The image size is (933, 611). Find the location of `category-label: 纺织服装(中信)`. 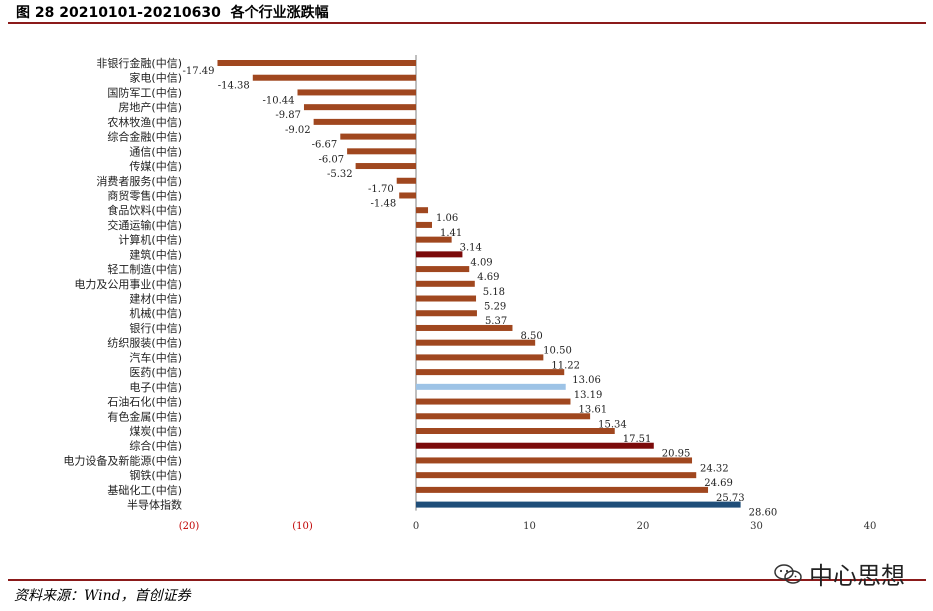

category-label: 纺织服装(中信) is located at coordinates (144, 343).